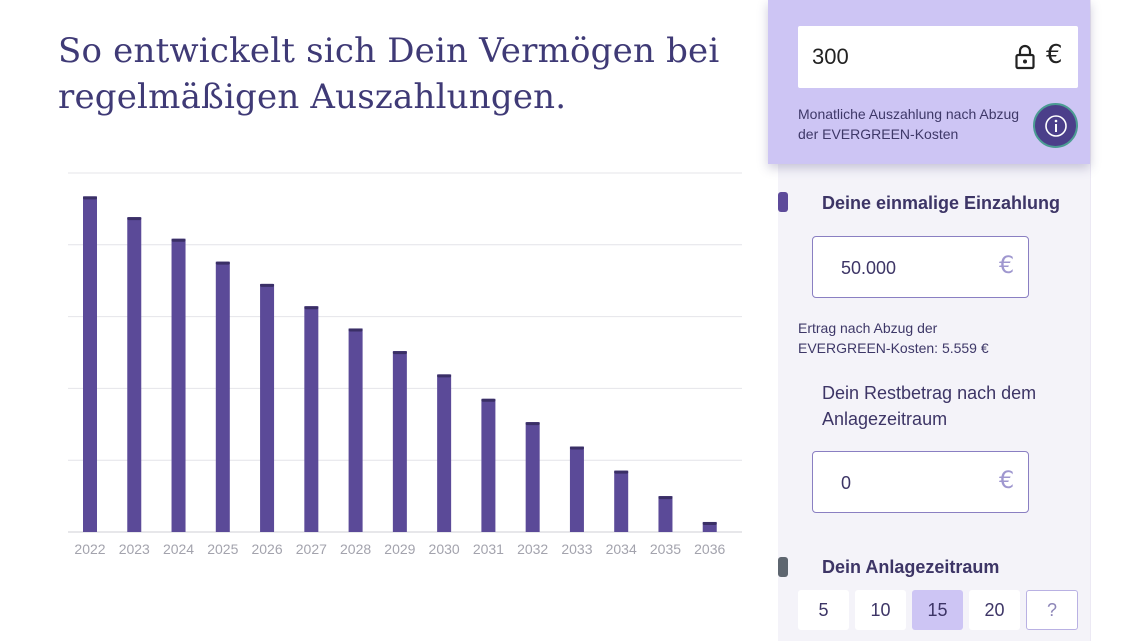 This screenshot has height=641, width=1140. Describe the element at coordinates (1007, 265) in the screenshot. I see `deposit-currency: €` at that location.